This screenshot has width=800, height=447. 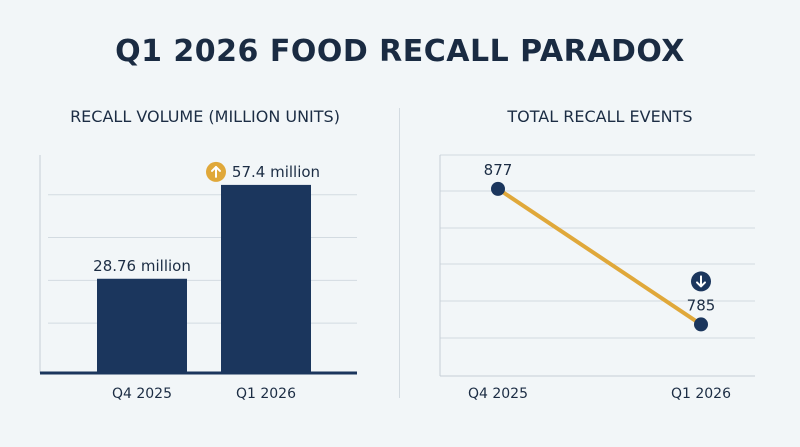 I want to click on arrow-down-icon, so click(x=701, y=281).